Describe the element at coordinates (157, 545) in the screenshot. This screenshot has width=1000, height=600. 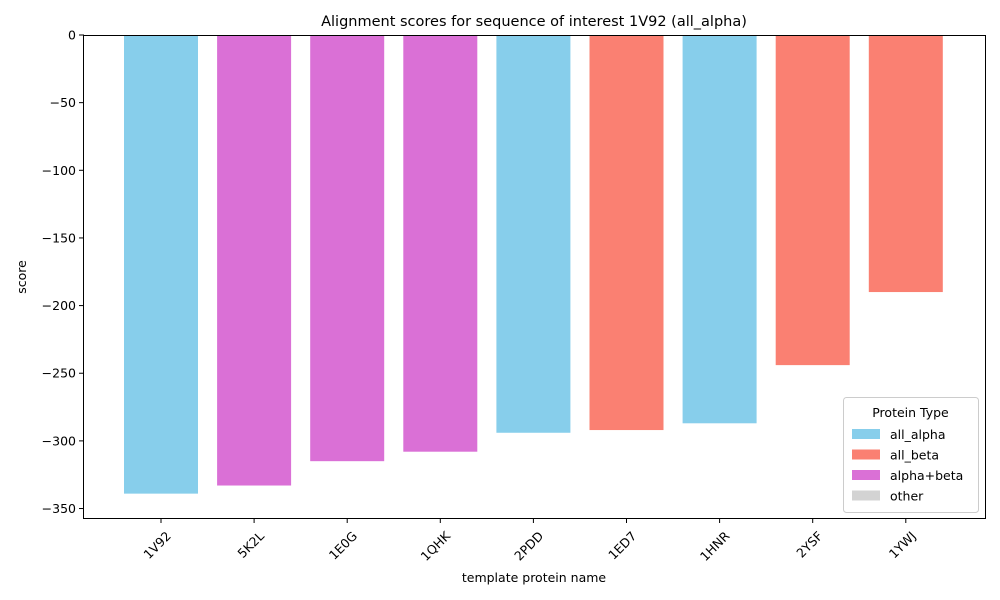
I see `x-tick-label: 1V92` at that location.